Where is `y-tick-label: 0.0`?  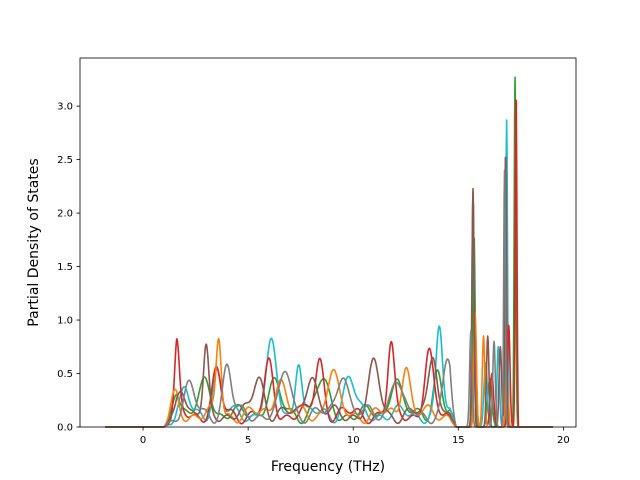
y-tick-label: 0.0 is located at coordinates (65, 428).